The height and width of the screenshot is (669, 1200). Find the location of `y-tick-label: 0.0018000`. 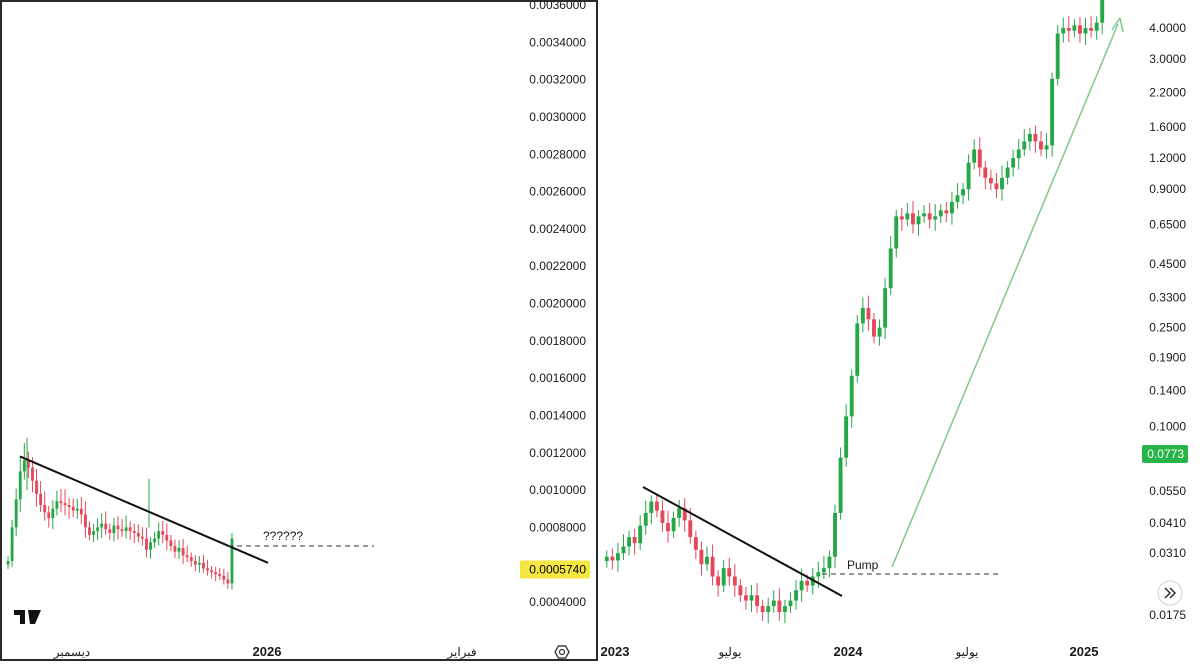

y-tick-label: 0.0018000 is located at coordinates (557, 341).